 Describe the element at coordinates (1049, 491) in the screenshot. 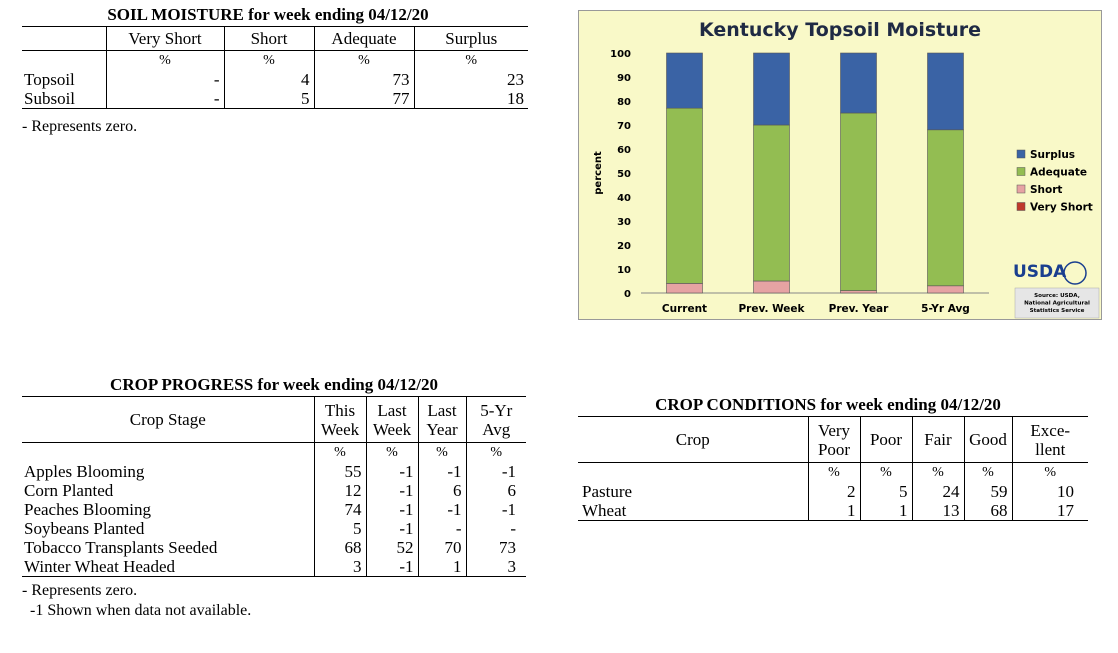

I see `cell: 10` at that location.